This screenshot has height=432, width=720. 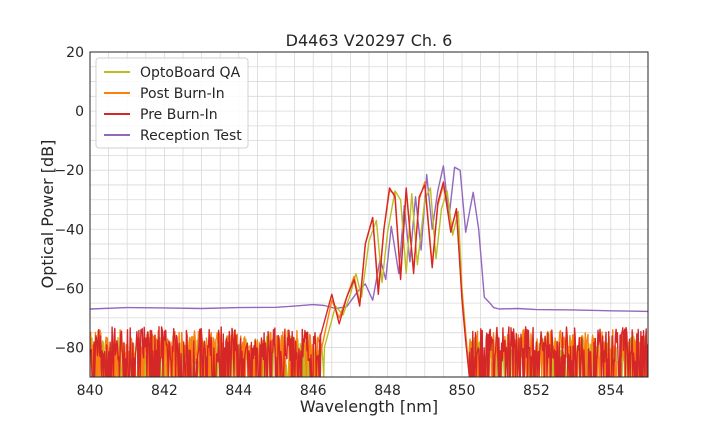 I want to click on y-tick-label: −40, so click(x=69, y=230).